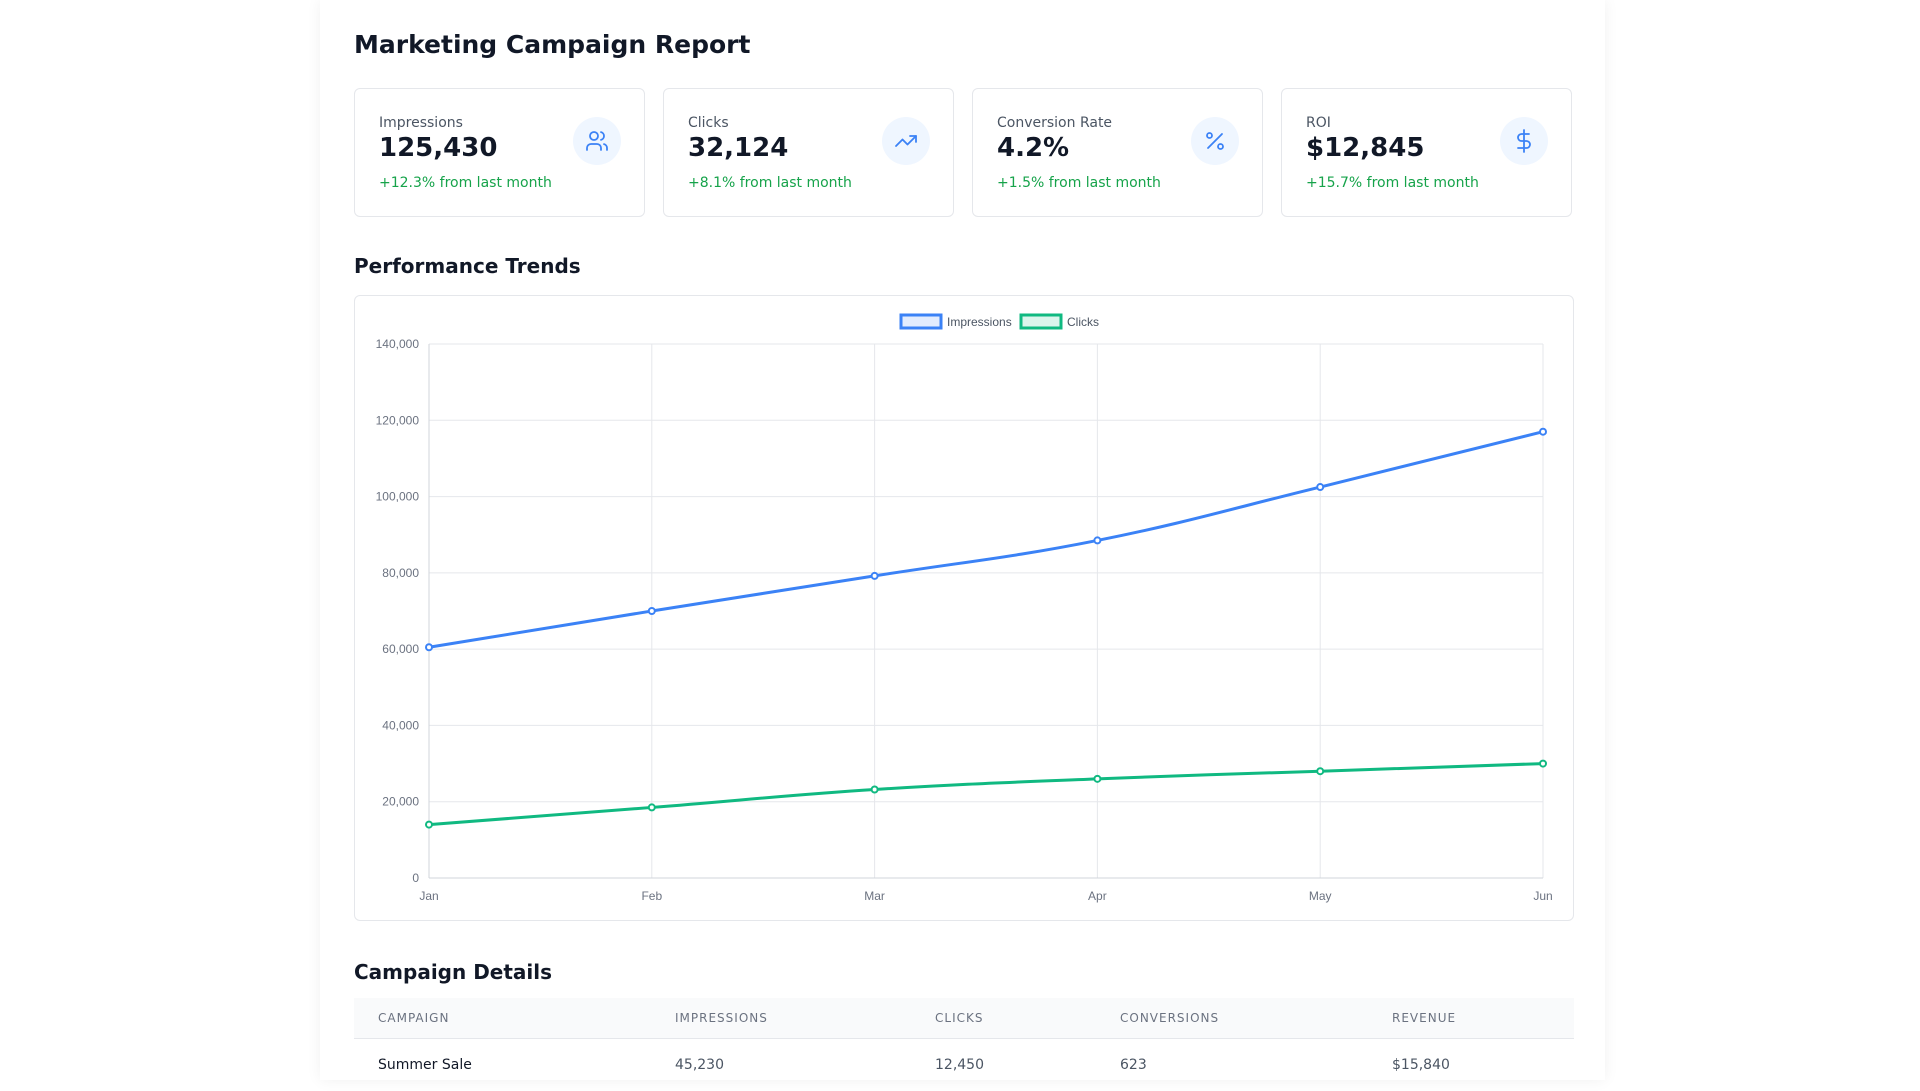  I want to click on x-tick-label: Jun, so click(1542, 896).